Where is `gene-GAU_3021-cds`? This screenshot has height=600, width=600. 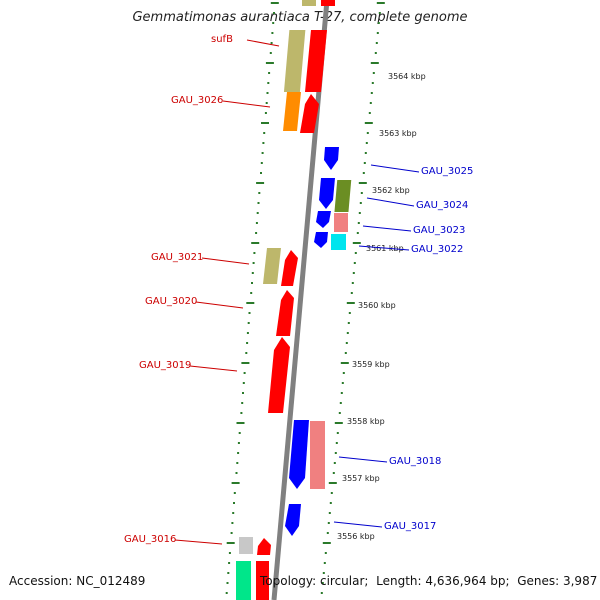
gene-GAU_3021-cds is located at coordinates (289, 268).